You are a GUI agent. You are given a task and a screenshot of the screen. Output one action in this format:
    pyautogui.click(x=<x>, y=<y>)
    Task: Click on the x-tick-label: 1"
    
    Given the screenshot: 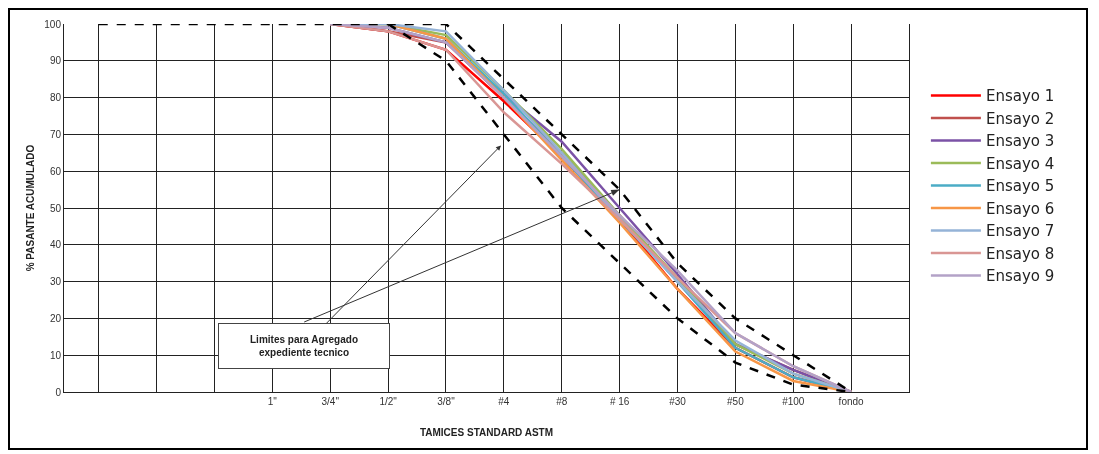 What is the action you would take?
    pyautogui.click(x=272, y=401)
    